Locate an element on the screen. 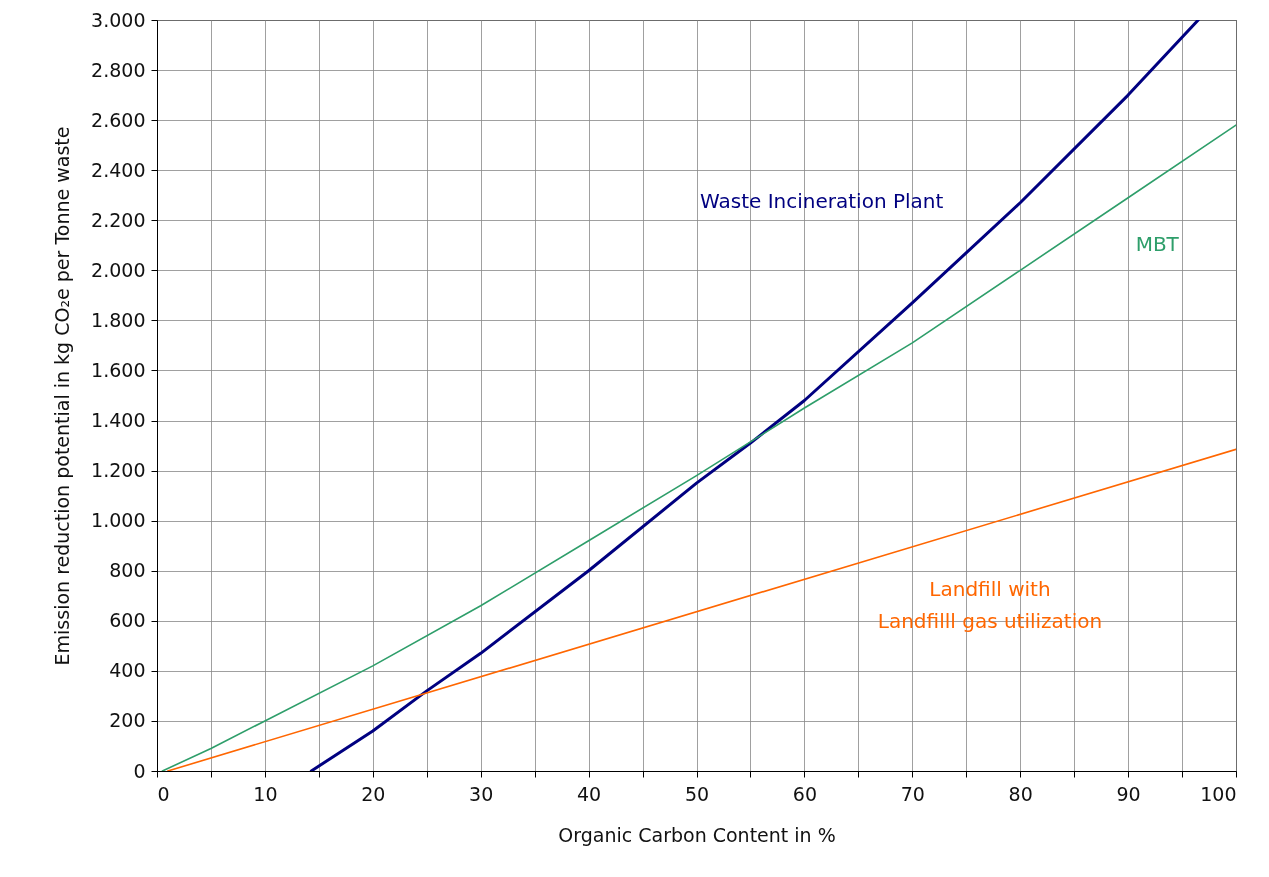 This screenshot has height=877, width=1269. x-tick-label: 100 is located at coordinates (1218, 793).